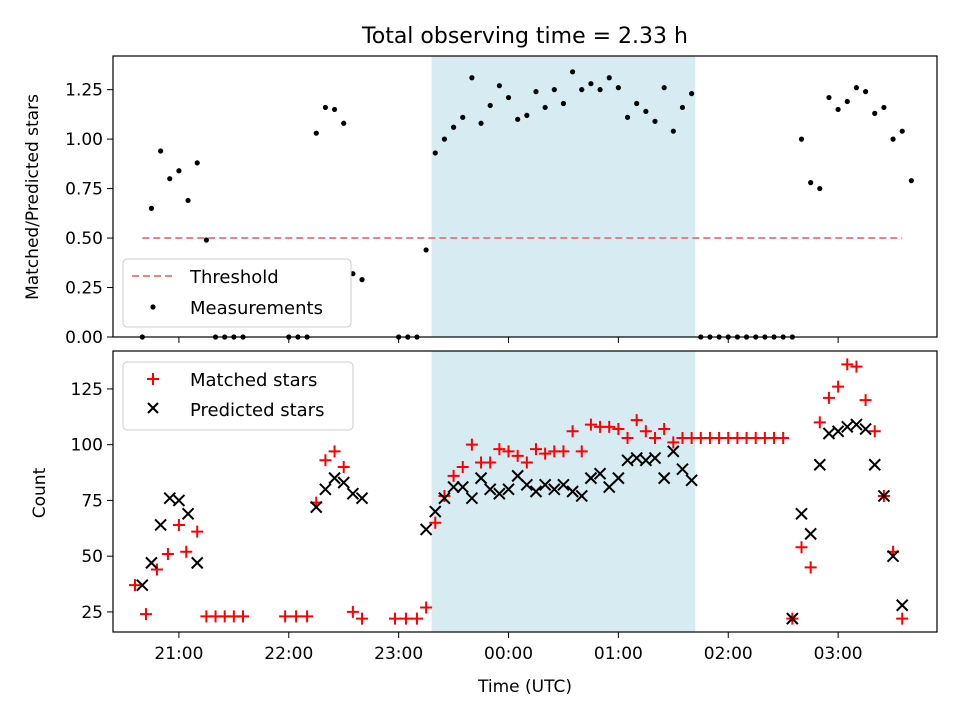 This screenshot has width=960, height=720. Describe the element at coordinates (84, 140) in the screenshot. I see `y-tick-label: 1.00` at that location.